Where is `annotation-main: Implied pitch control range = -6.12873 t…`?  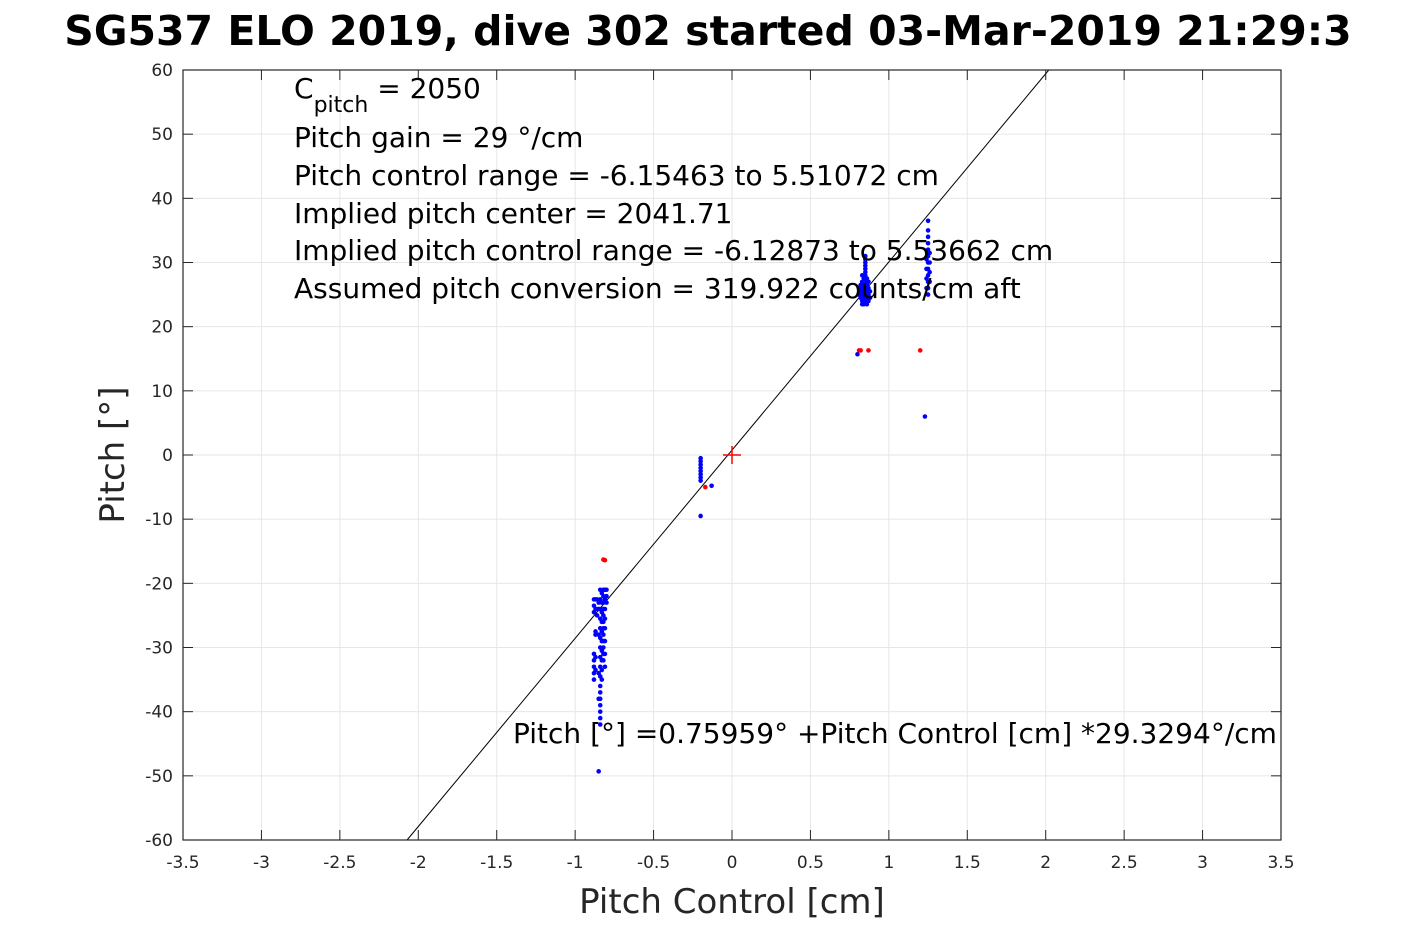
annotation-main: Implied pitch control range = -6.12873 t… is located at coordinates (673, 250).